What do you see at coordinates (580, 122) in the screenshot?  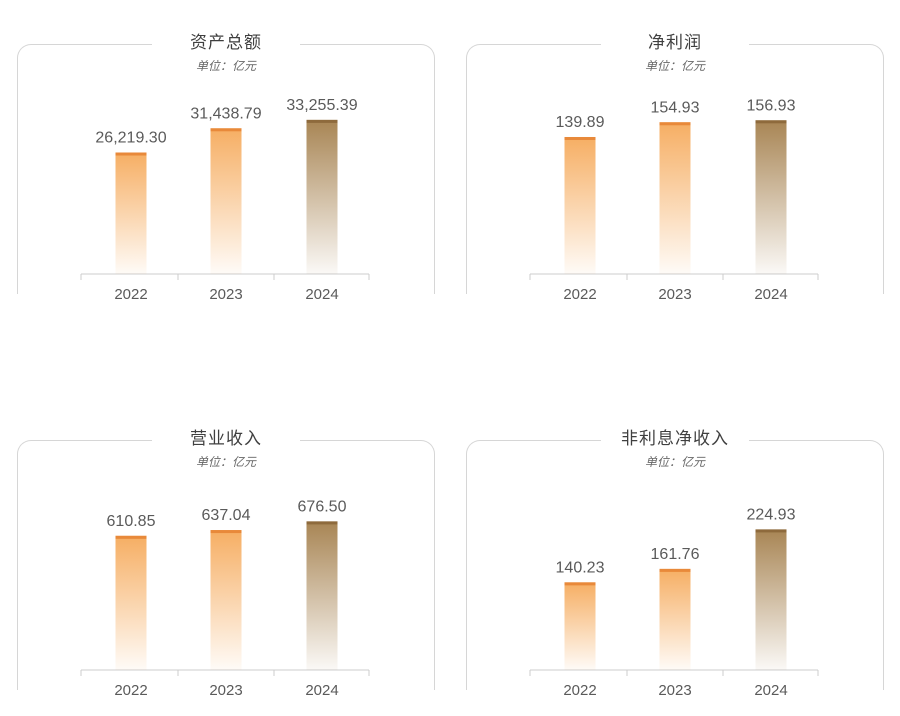 I see `data-label-2022: 139.89` at bounding box center [580, 122].